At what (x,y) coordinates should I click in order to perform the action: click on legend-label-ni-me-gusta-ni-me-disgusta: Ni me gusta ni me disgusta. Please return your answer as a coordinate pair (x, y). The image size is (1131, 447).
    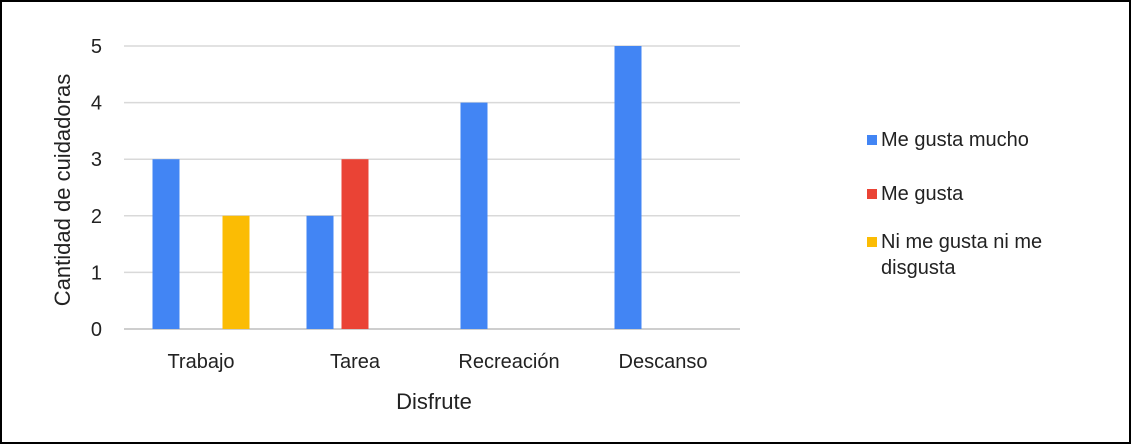
    Looking at the image, I should click on (961, 255).